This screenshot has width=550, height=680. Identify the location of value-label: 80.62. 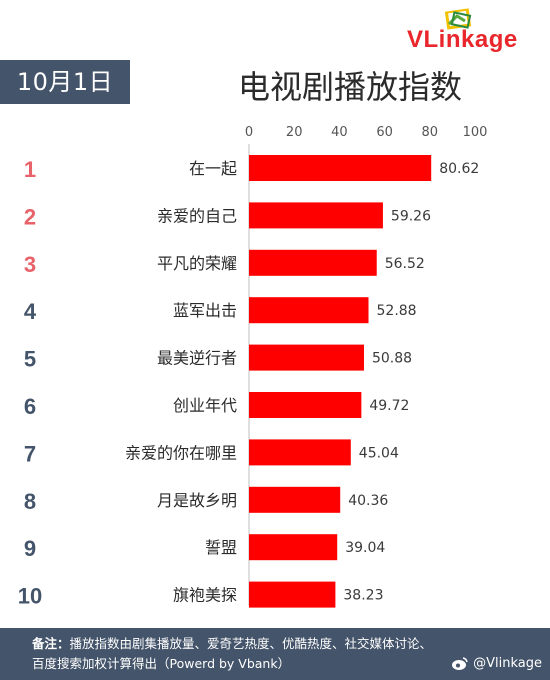
(459, 169).